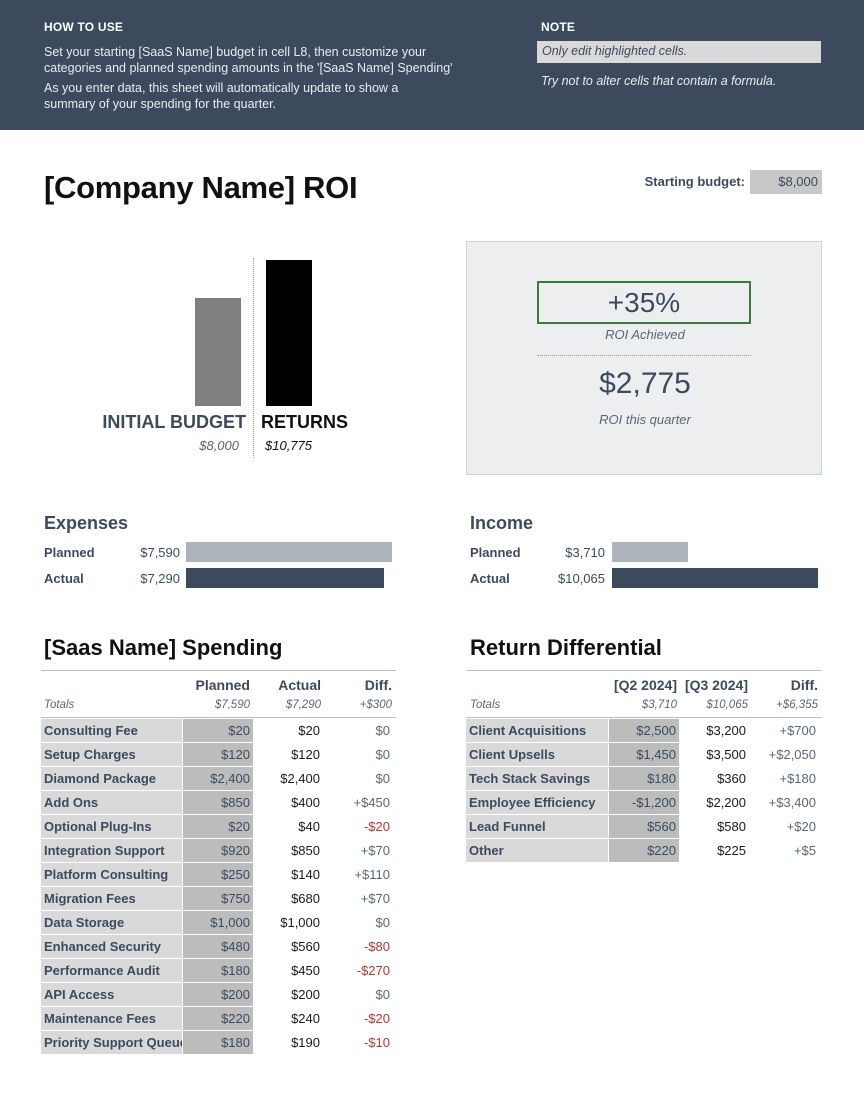 The width and height of the screenshot is (864, 1102). I want to click on expenses-planned-label: Planned, so click(69, 552).